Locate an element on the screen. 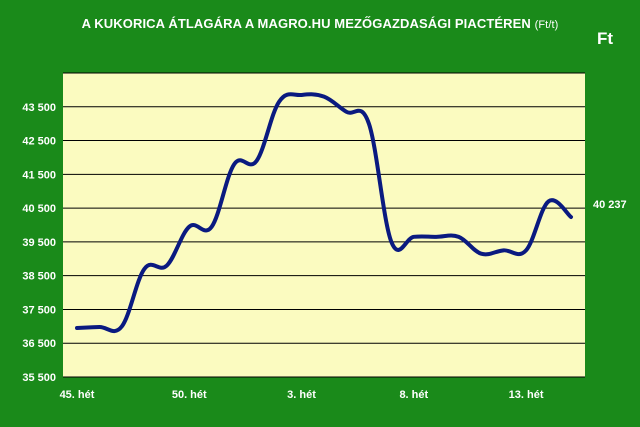 This screenshot has width=640, height=427. x-tick-label: 3. hét is located at coordinates (301, 395).